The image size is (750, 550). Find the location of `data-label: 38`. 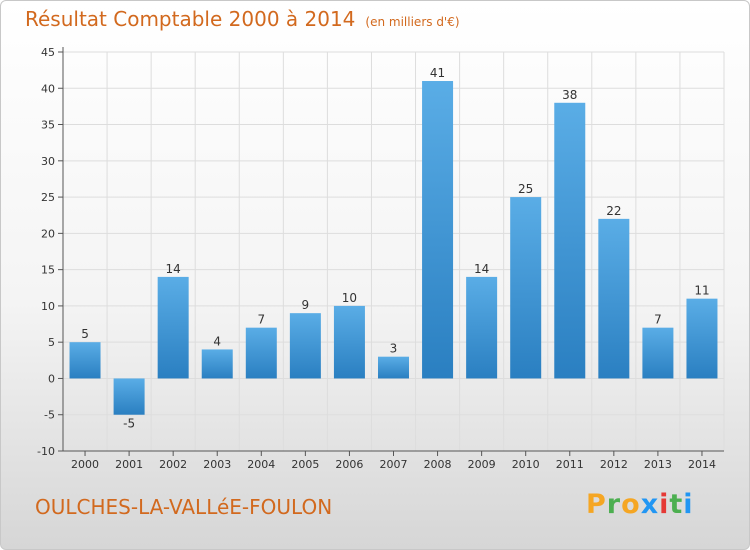

data-label: 38 is located at coordinates (569, 95).